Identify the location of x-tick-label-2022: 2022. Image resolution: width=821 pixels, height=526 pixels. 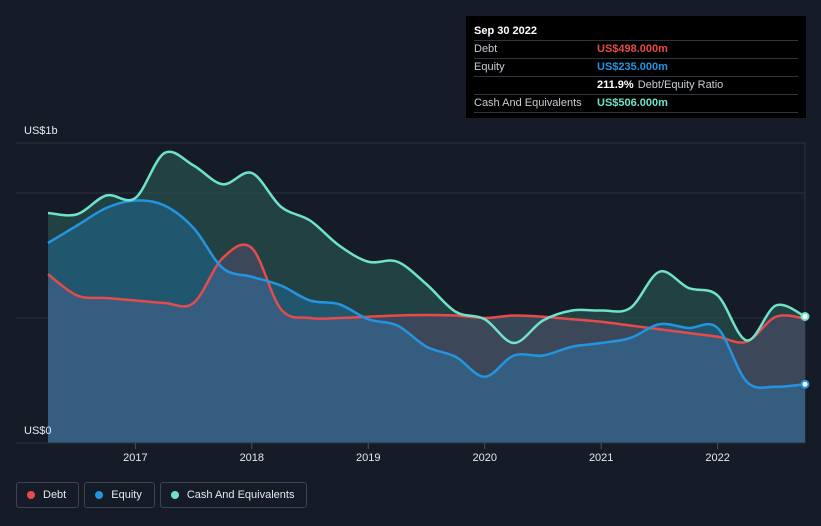
(717, 458).